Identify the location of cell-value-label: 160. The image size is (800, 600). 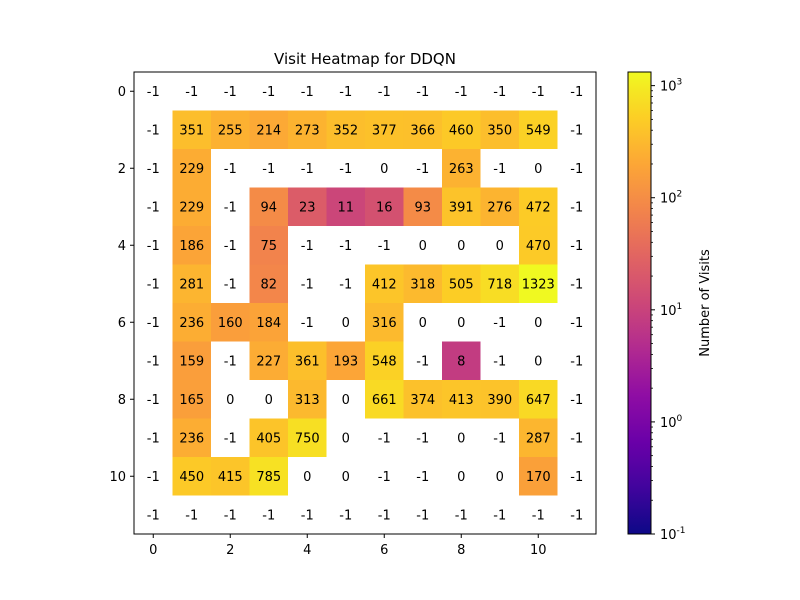
(230, 323).